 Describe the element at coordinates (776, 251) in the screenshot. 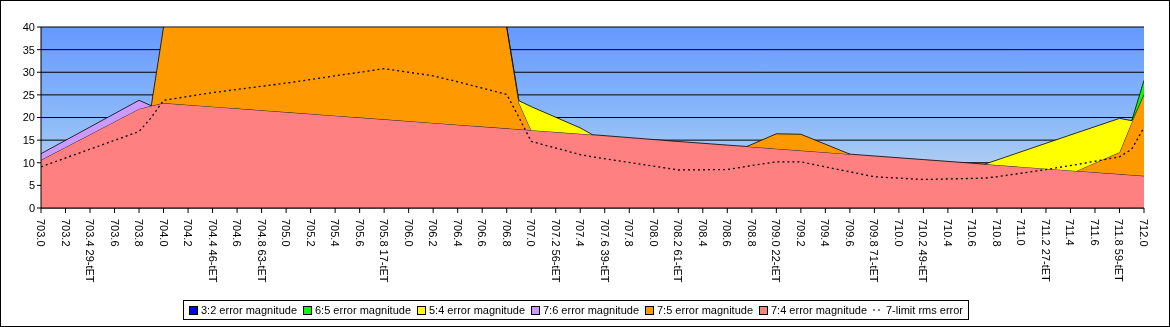

I see `x-tick-label: 709.0 22-tET` at that location.